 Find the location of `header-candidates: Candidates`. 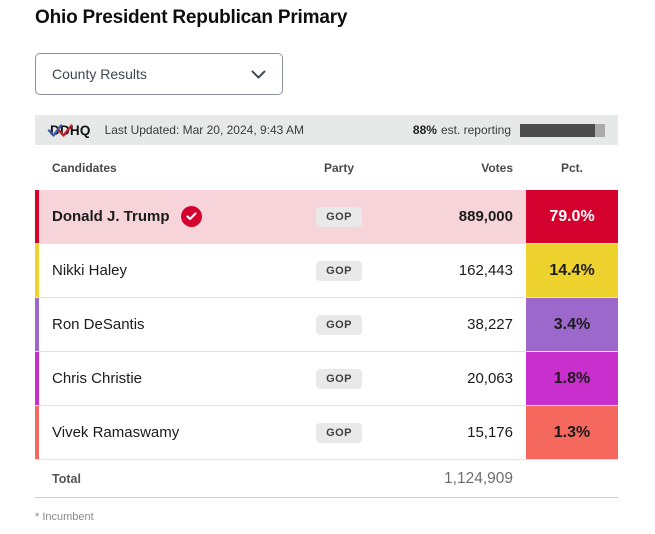

header-candidates: Candidates is located at coordinates (84, 167).